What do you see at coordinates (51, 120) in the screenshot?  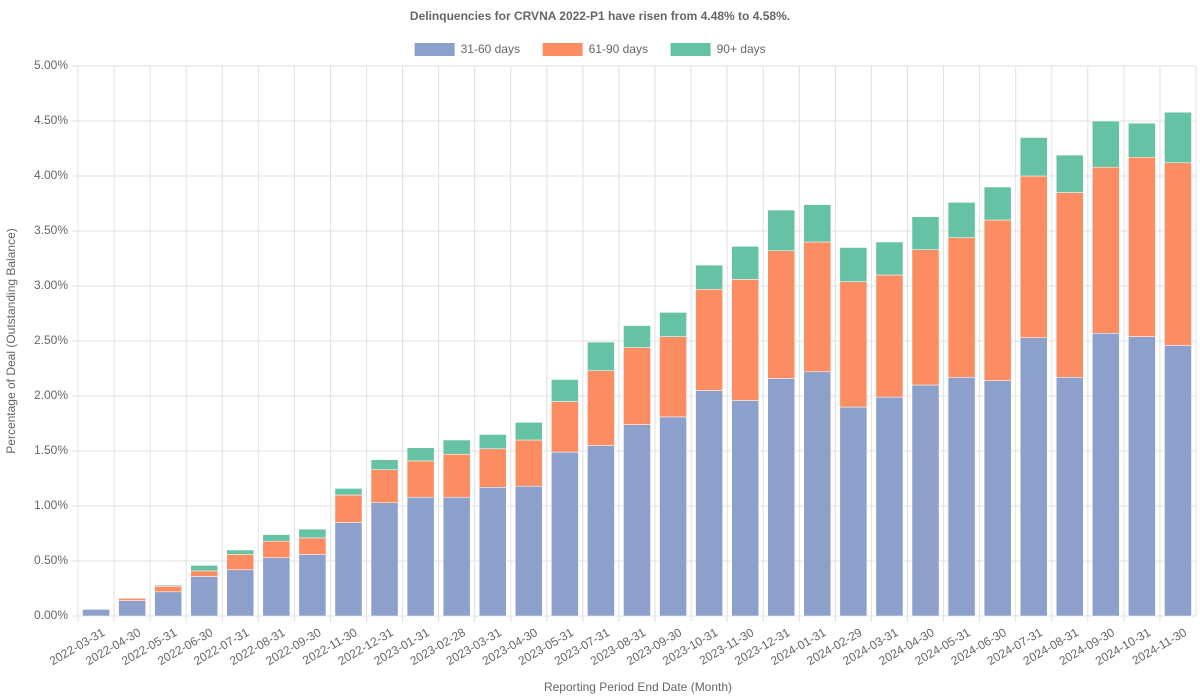 I see `y-tick-label: 4.50%` at bounding box center [51, 120].